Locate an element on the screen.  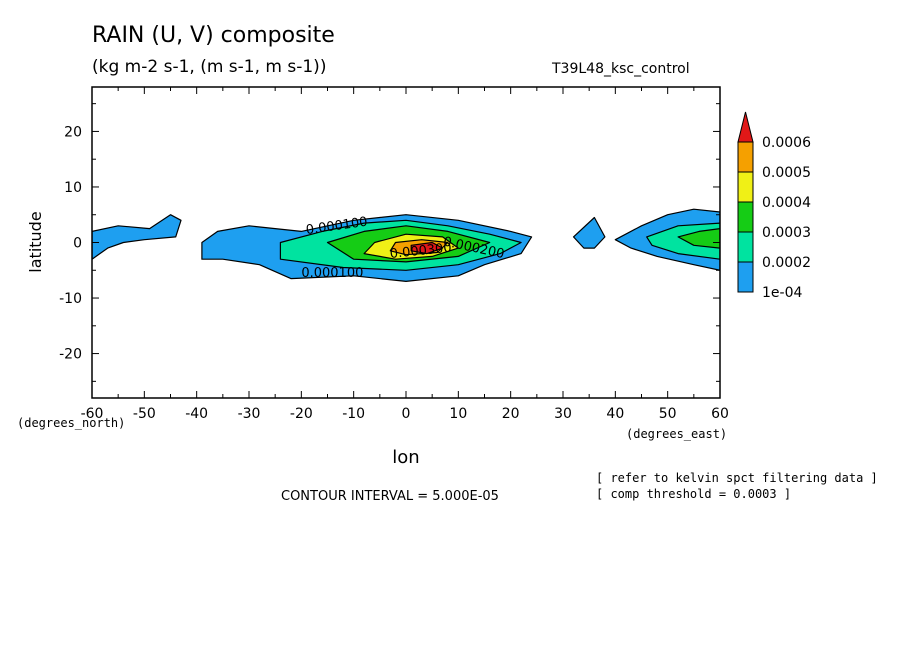
y-tick-label: 10 is located at coordinates (73, 188).